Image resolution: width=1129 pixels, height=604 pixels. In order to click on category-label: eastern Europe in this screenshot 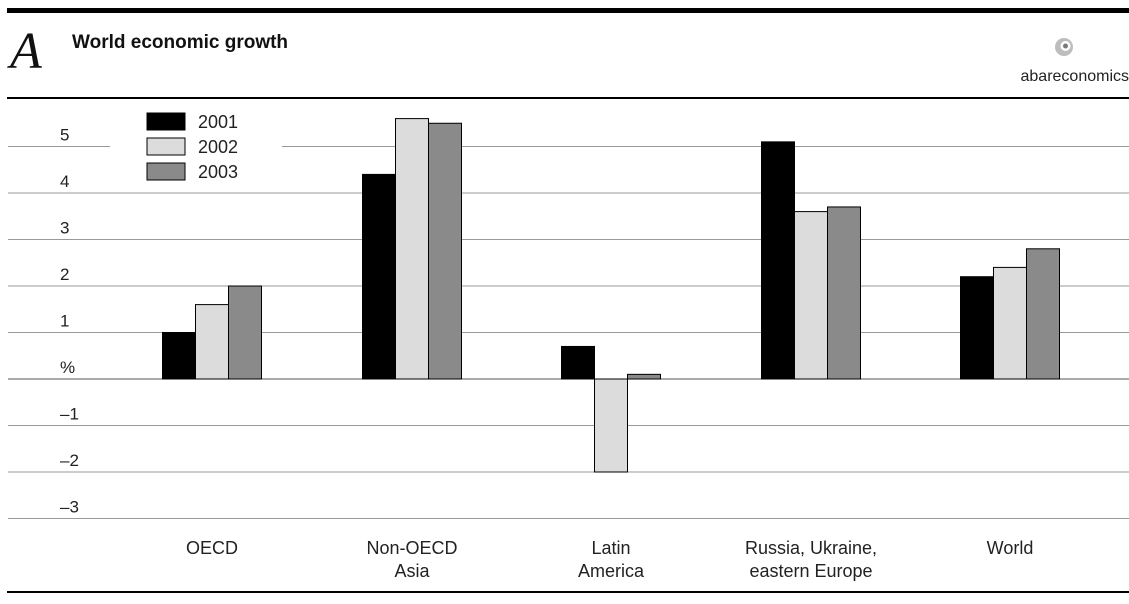, I will do `click(810, 571)`.